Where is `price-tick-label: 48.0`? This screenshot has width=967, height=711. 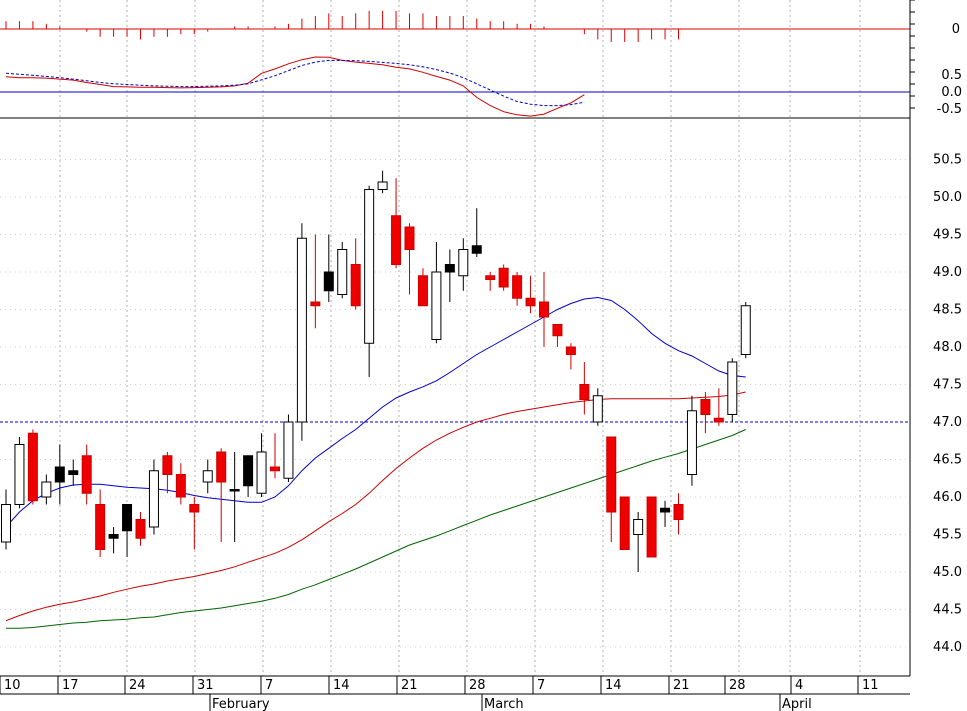 price-tick-label: 48.0 is located at coordinates (947, 347).